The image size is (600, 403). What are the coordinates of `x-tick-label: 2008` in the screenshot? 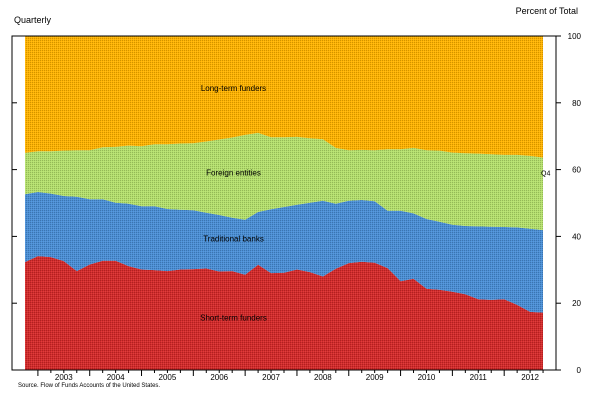 It's located at (323, 377).